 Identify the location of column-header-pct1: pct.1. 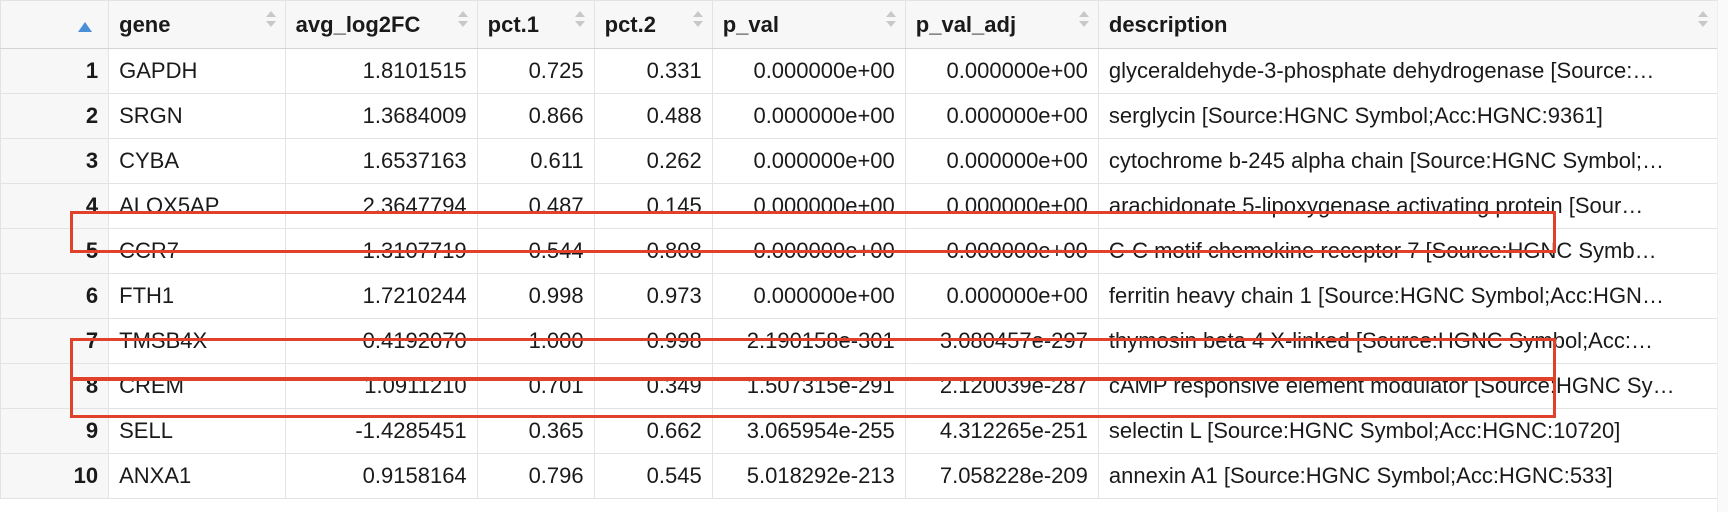
(535, 24).